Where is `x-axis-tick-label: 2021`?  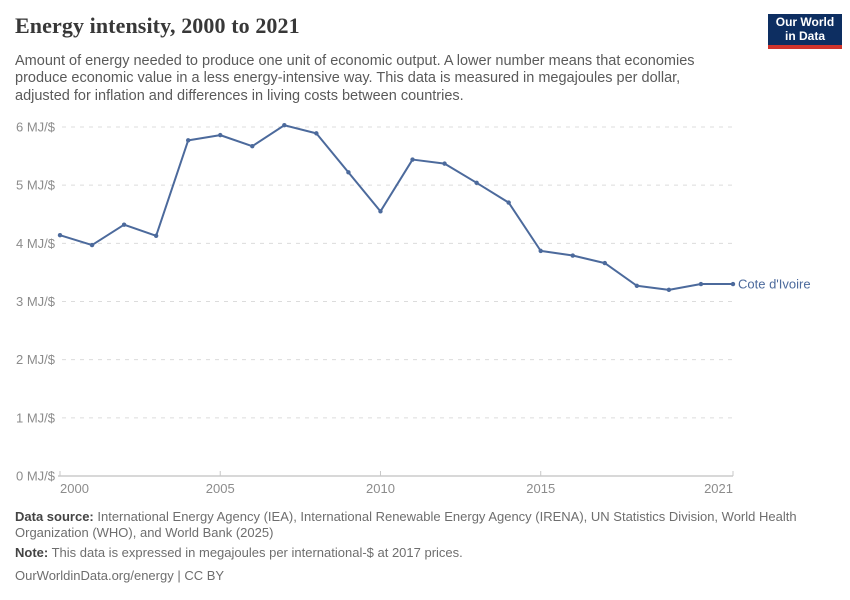
x-axis-tick-label: 2021 is located at coordinates (718, 488).